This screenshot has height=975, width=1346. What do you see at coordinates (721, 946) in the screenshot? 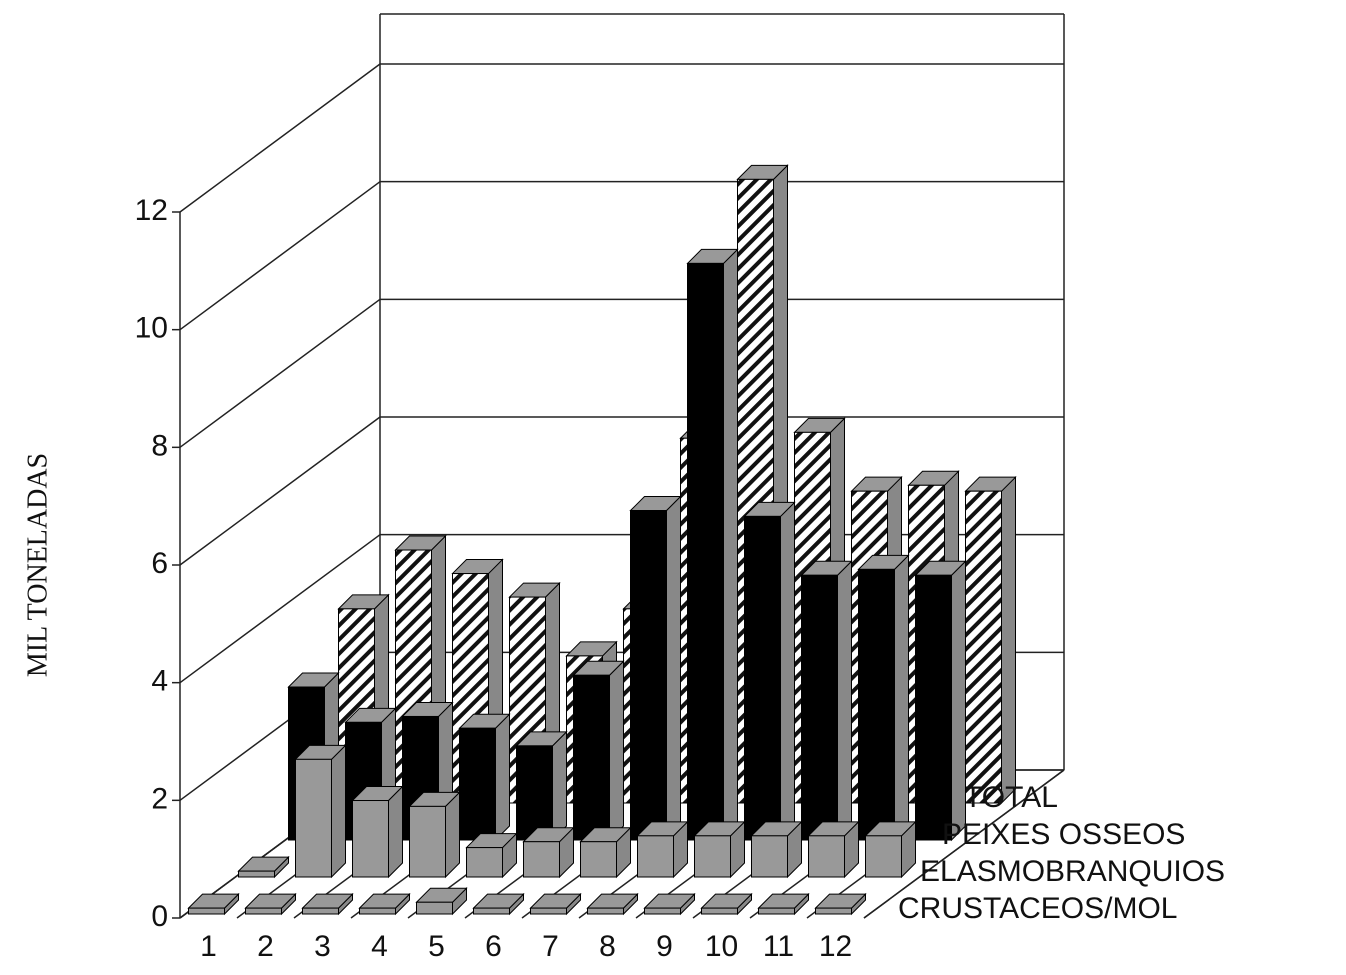
I see `x-tick-label: 10` at bounding box center [721, 946].